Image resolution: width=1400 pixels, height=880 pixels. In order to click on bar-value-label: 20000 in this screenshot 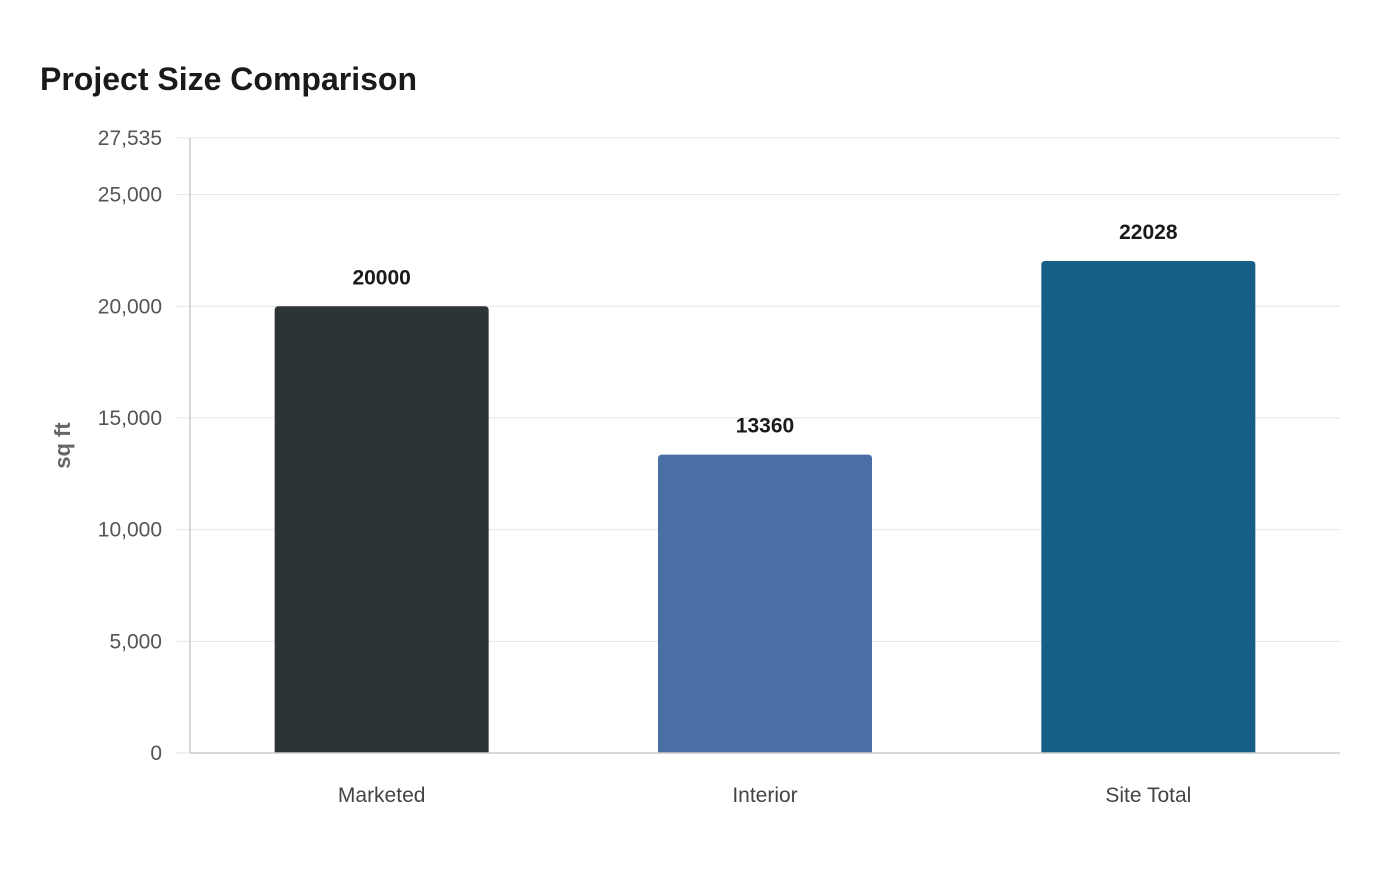, I will do `click(381, 277)`.